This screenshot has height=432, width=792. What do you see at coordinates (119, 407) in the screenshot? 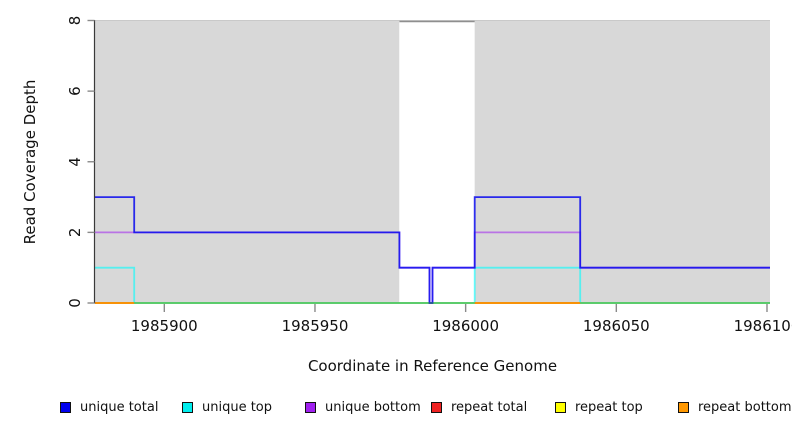
I see `legend-label: unique total` at bounding box center [119, 407].